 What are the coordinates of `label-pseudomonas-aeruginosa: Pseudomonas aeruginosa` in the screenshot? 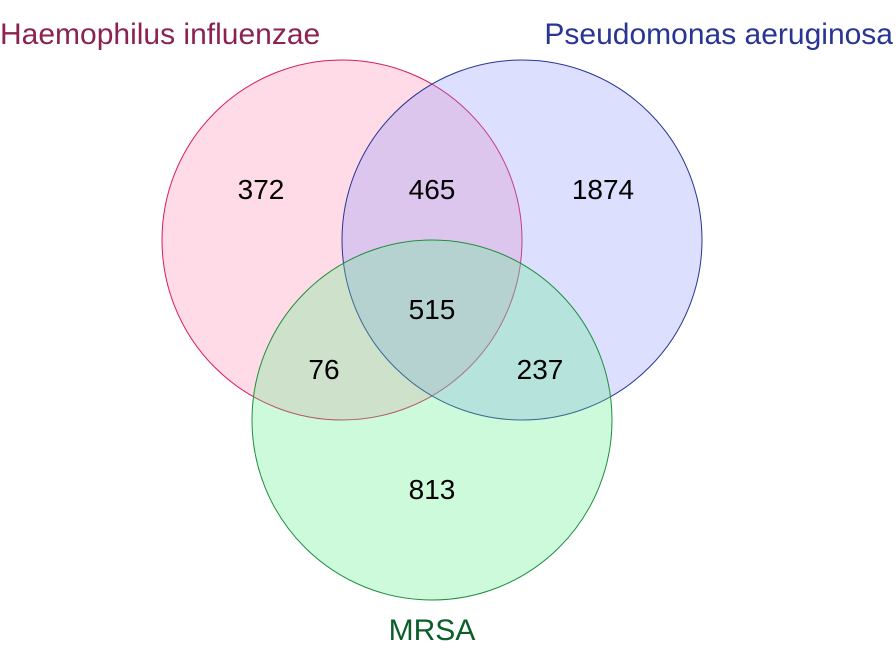 It's located at (718, 34).